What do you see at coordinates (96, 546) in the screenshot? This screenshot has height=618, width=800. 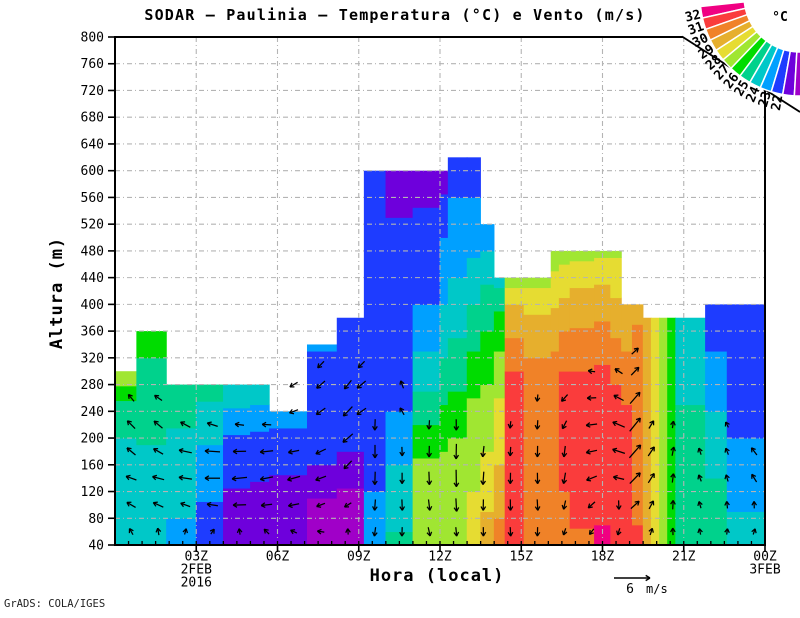 I see `y-tick-label: 40` at bounding box center [96, 546].